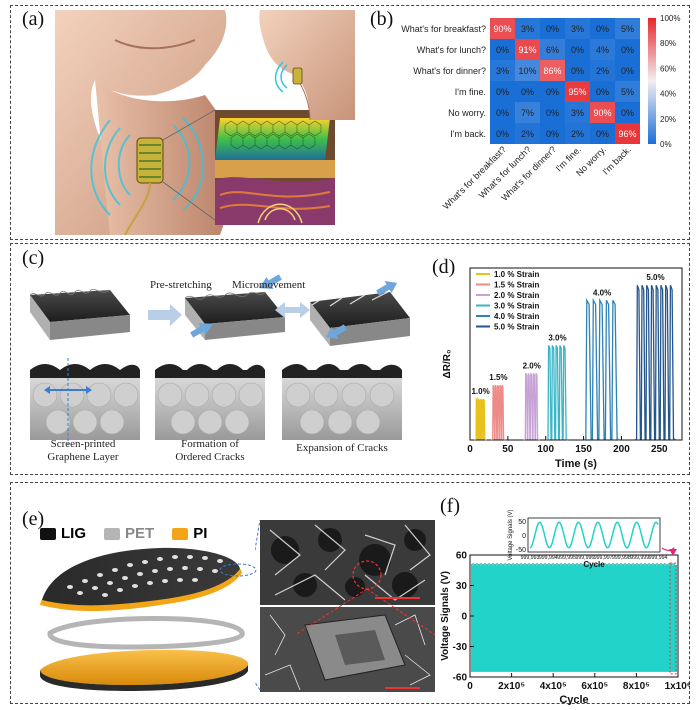 This screenshot has height=710, width=700. I want to click on panel-a-illustration, so click(207, 122).